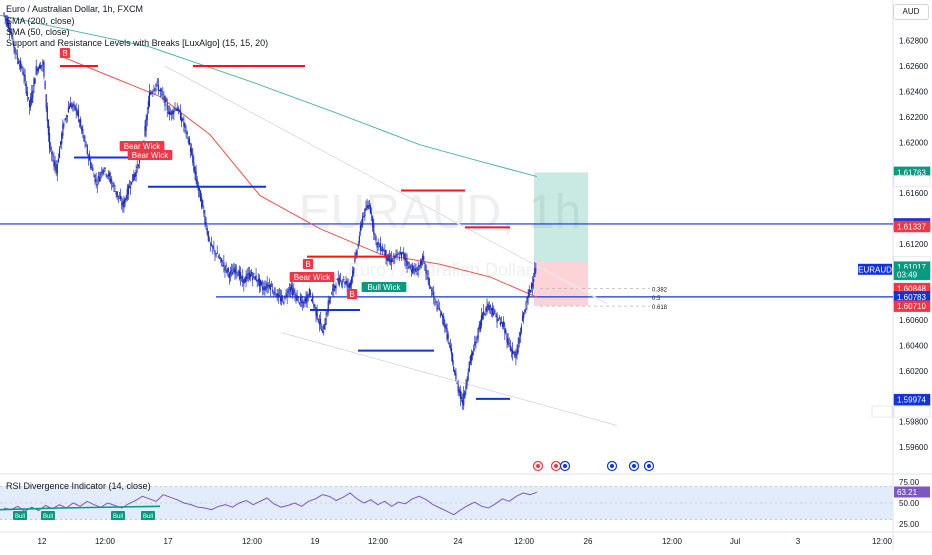 This screenshot has width=932, height=555. I want to click on legend-sma50: SMA (50, close), so click(38, 32).